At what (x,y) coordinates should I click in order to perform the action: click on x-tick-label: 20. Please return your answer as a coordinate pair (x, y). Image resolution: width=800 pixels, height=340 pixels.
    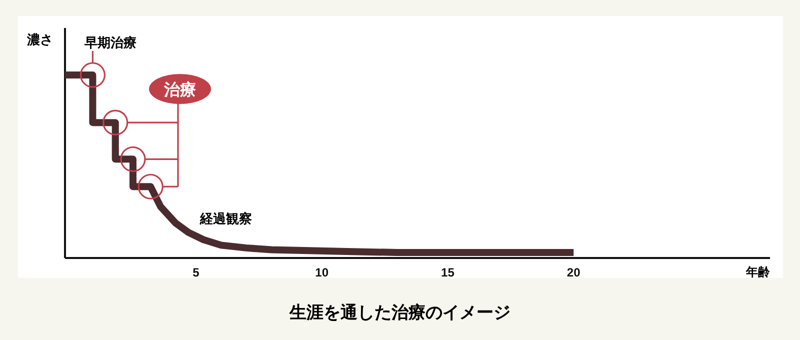
    Looking at the image, I should click on (573, 273).